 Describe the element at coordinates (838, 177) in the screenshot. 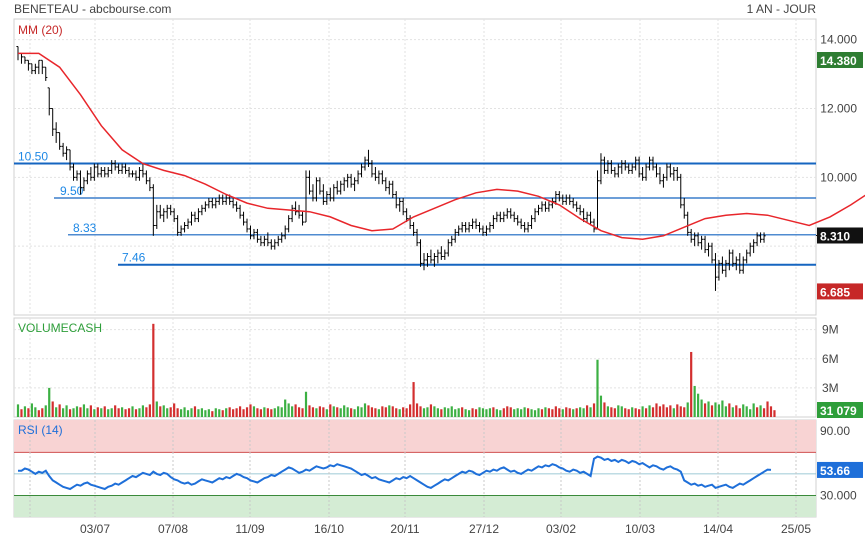

I see `price-y-tick: 10.000` at that location.